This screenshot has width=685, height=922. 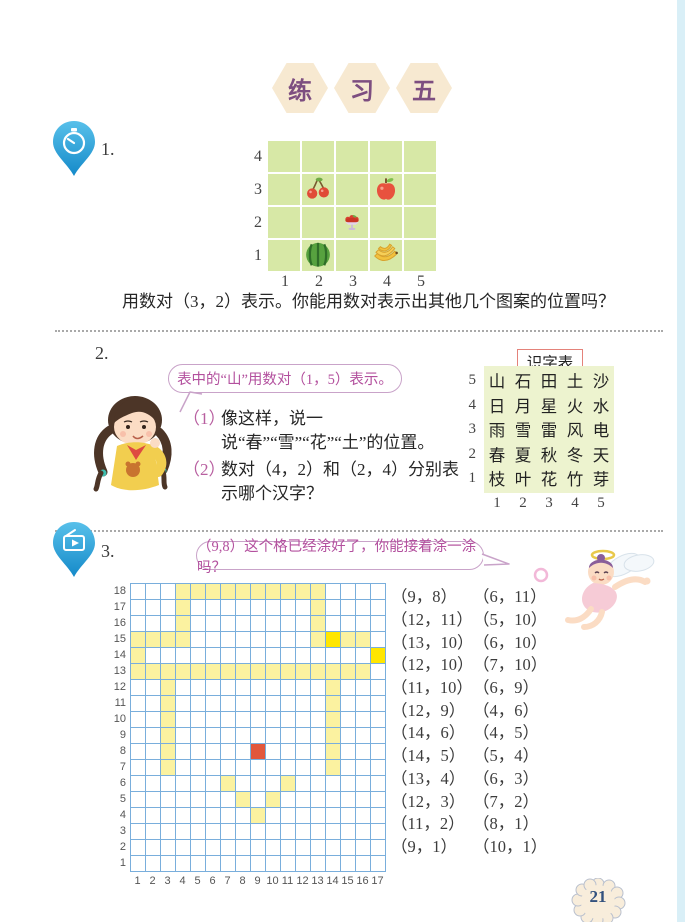 I want to click on pair-row: （12，3） （7，2）, so click(x=469, y=799).